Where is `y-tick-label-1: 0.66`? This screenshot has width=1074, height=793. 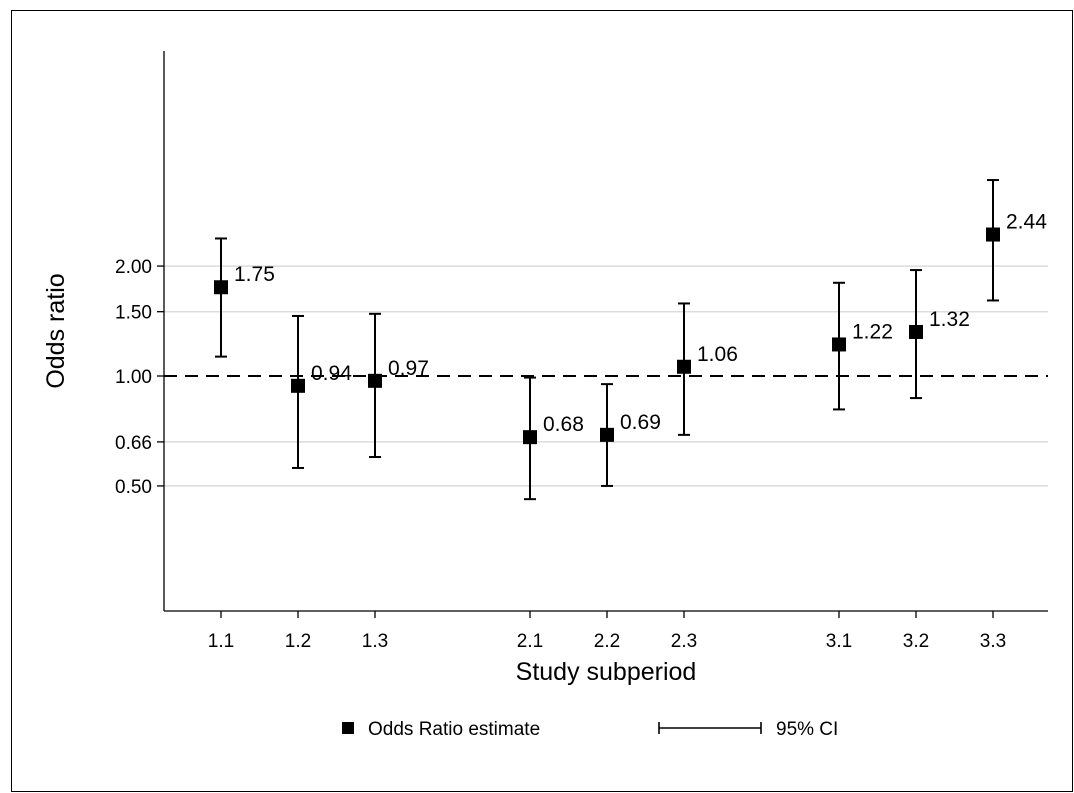
y-tick-label-1: 0.66 is located at coordinates (133, 443).